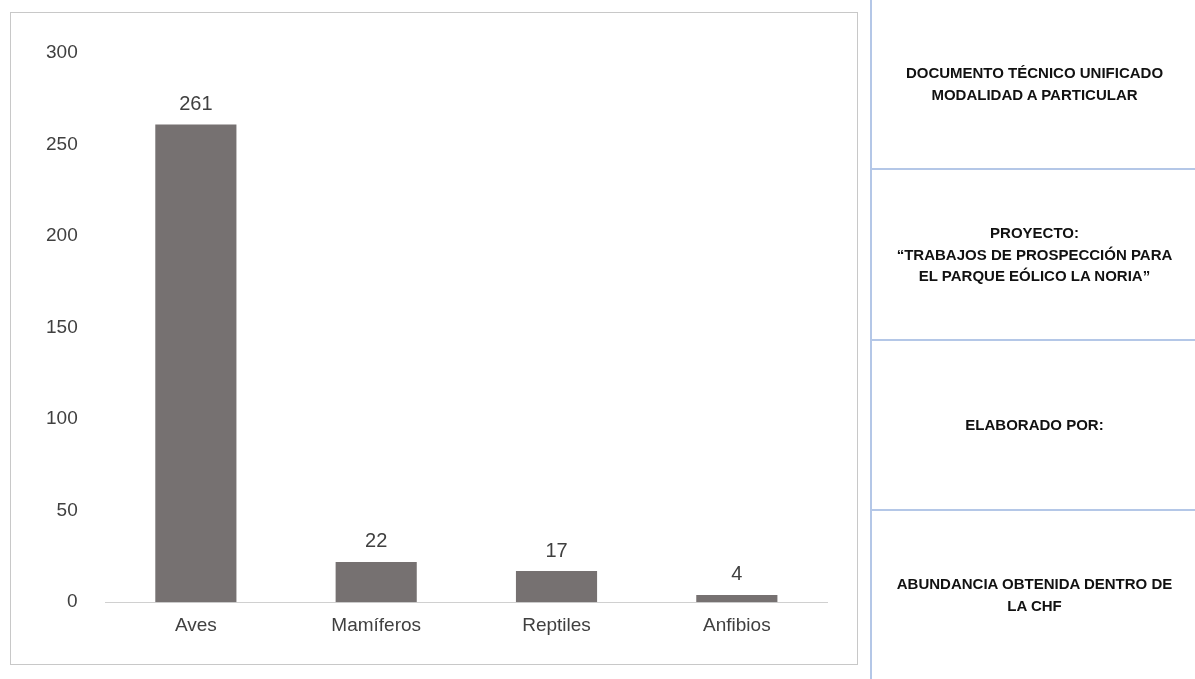 The height and width of the screenshot is (679, 1195). Describe the element at coordinates (62, 52) in the screenshot. I see `y-tick-label: 300` at that location.